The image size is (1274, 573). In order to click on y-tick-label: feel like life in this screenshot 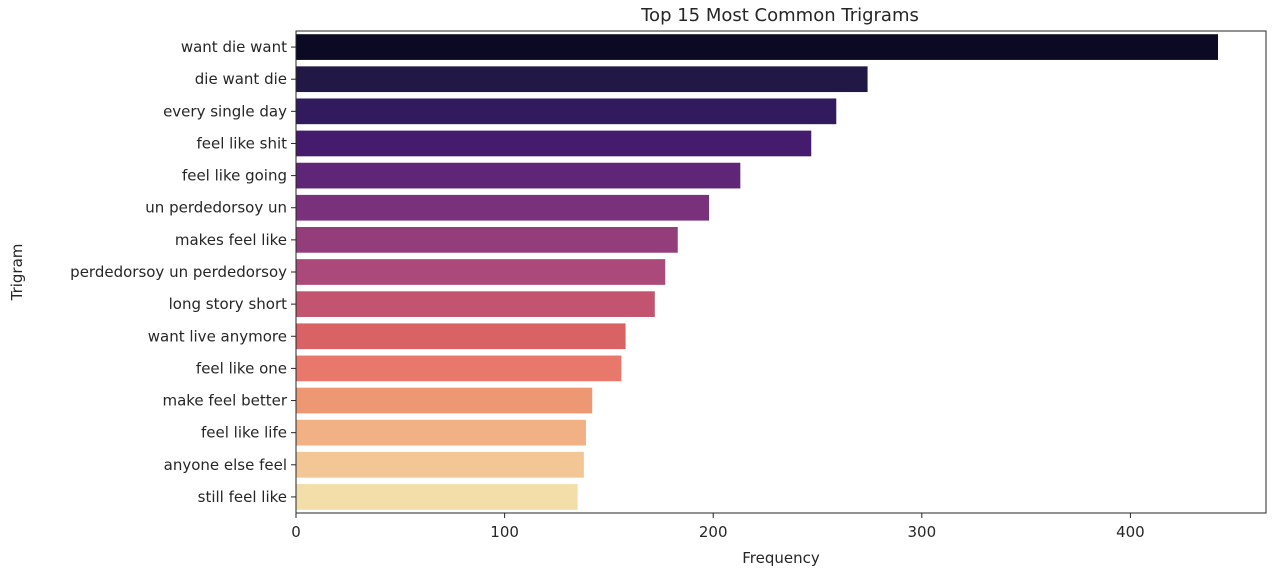, I will do `click(244, 433)`.